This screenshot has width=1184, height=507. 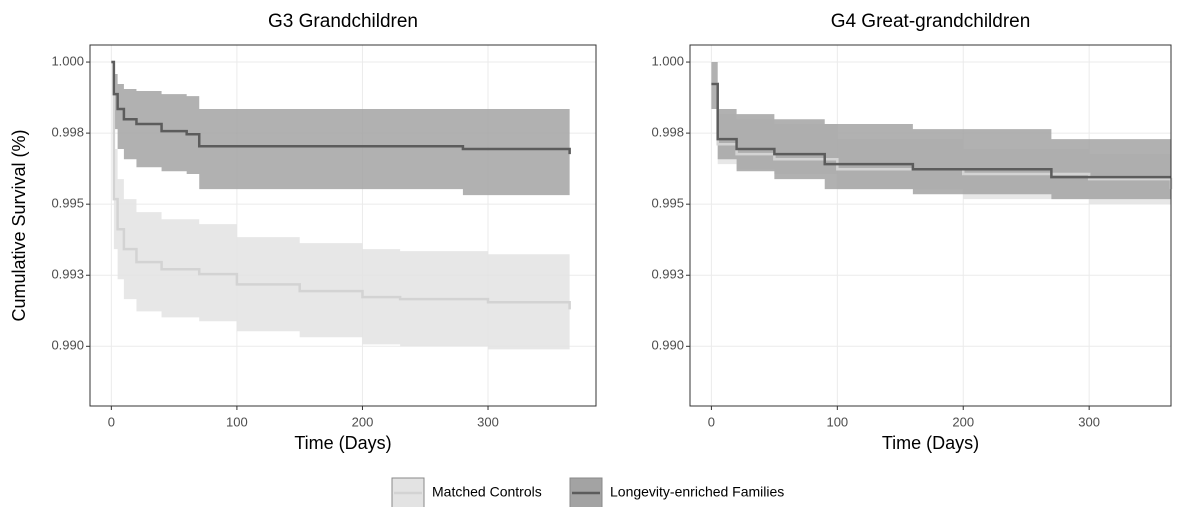 I want to click on legend-label: Longevity-enriched Families, so click(x=697, y=492).